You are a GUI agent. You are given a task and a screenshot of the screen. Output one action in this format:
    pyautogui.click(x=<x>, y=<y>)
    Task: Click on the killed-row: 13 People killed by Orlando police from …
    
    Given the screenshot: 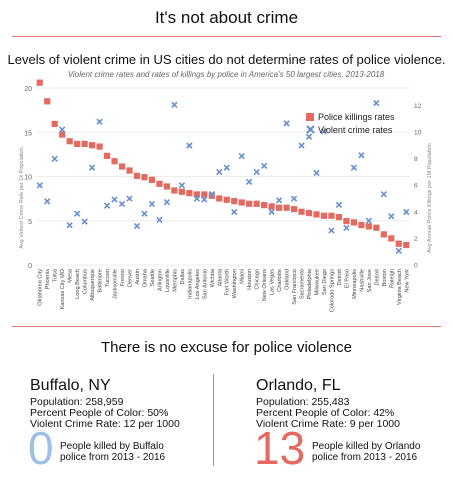 What is the action you would take?
    pyautogui.click(x=353, y=450)
    